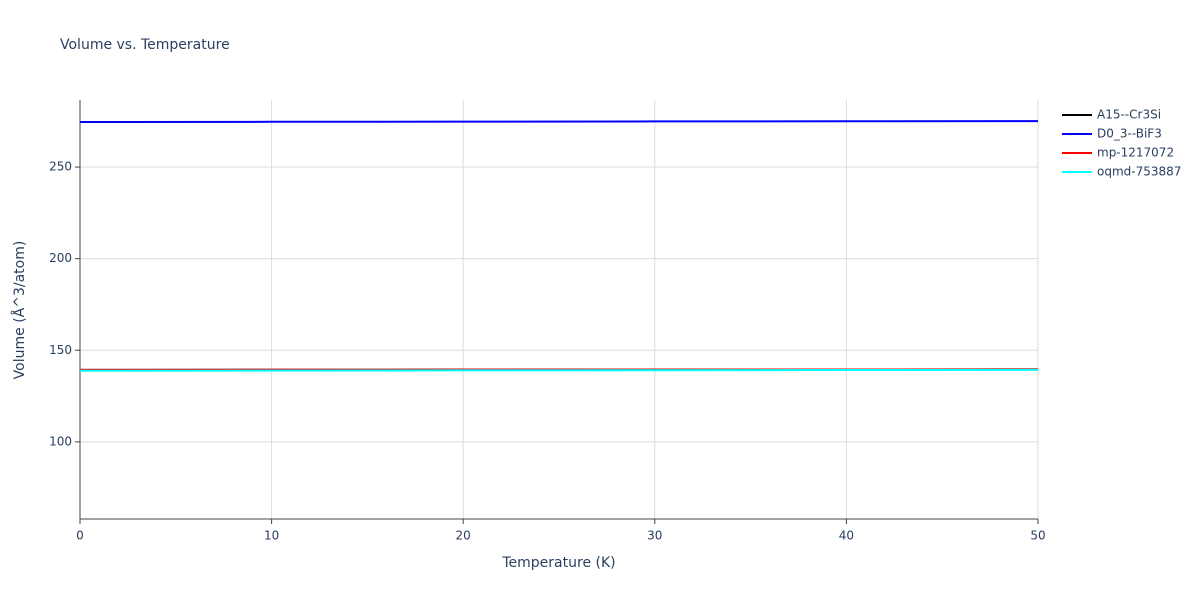  What do you see at coordinates (271, 536) in the screenshot?
I see `x-tick-label: 10` at bounding box center [271, 536].